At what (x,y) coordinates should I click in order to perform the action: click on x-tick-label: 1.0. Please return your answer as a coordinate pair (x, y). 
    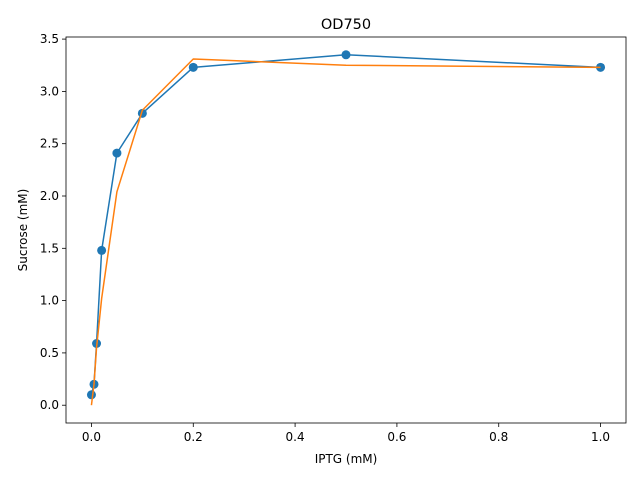
    Looking at the image, I should click on (600, 437).